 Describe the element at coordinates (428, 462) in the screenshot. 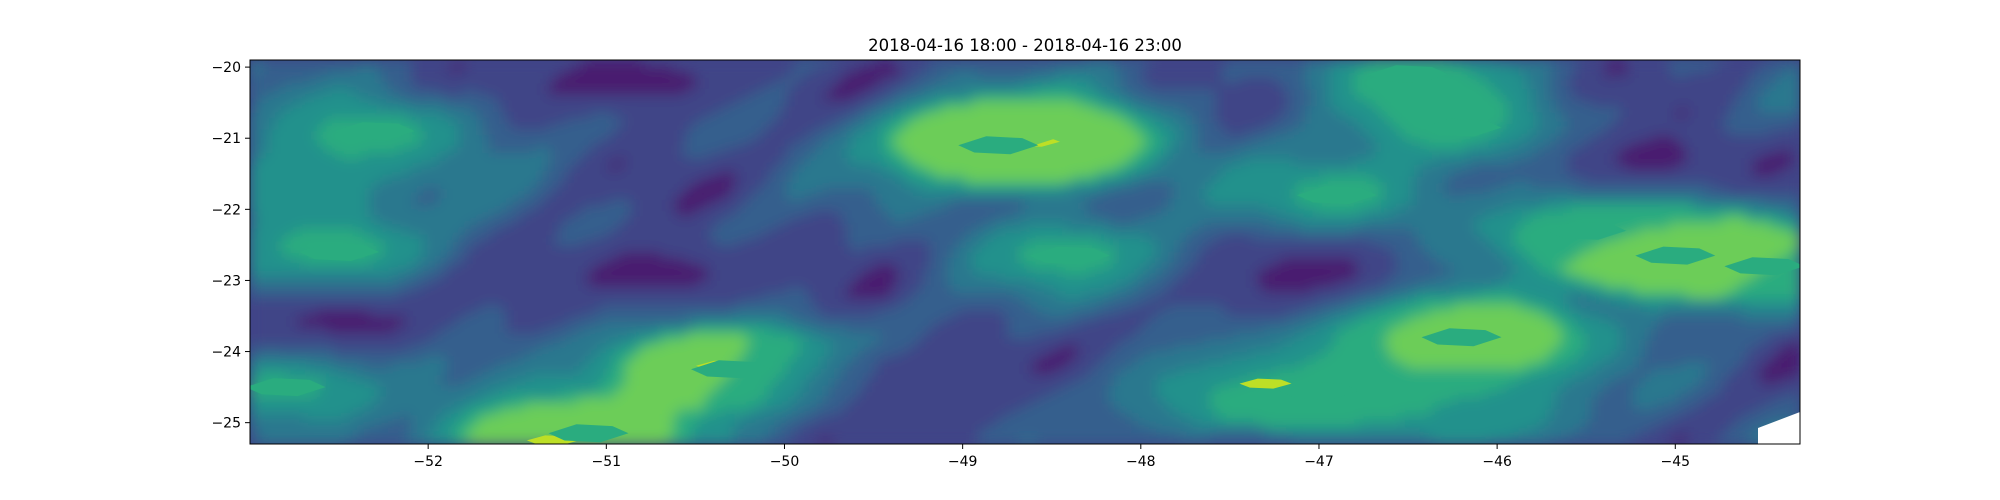

I see `x-tick-label-0: −52` at that location.